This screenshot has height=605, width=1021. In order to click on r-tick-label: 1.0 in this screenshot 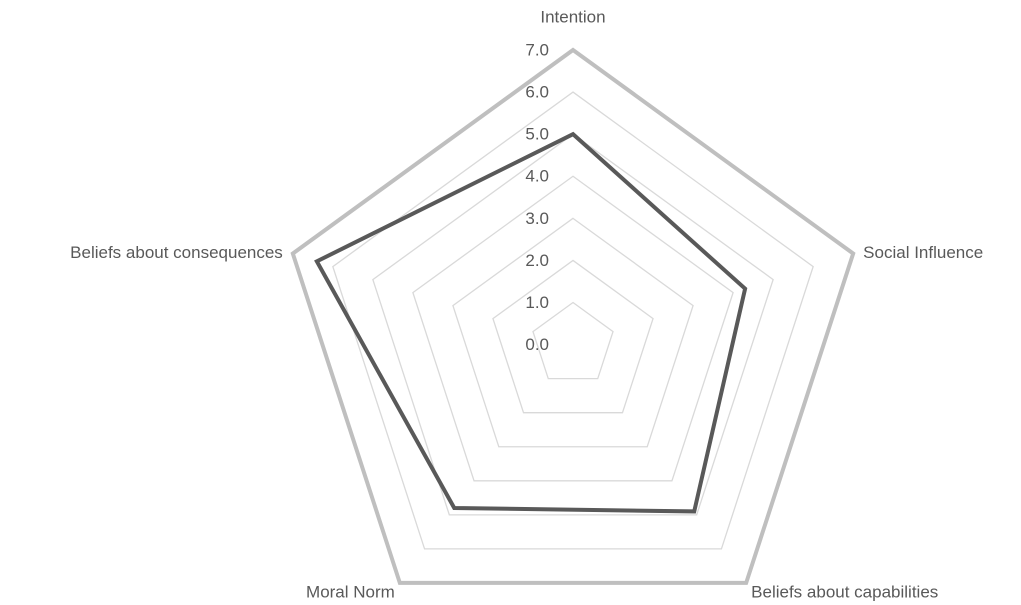, I will do `click(537, 302)`.